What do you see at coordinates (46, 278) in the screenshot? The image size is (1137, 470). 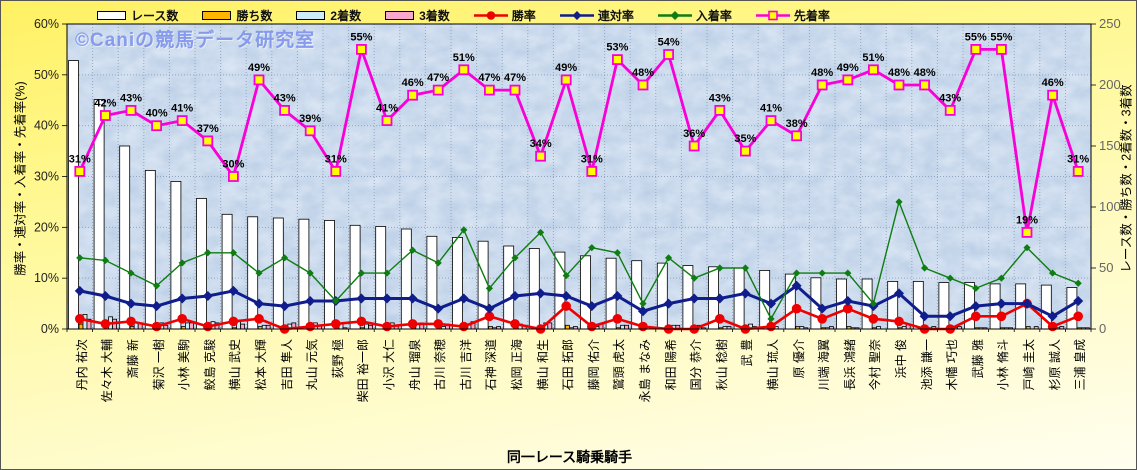 I see `svg-text: 10%` at bounding box center [46, 278].